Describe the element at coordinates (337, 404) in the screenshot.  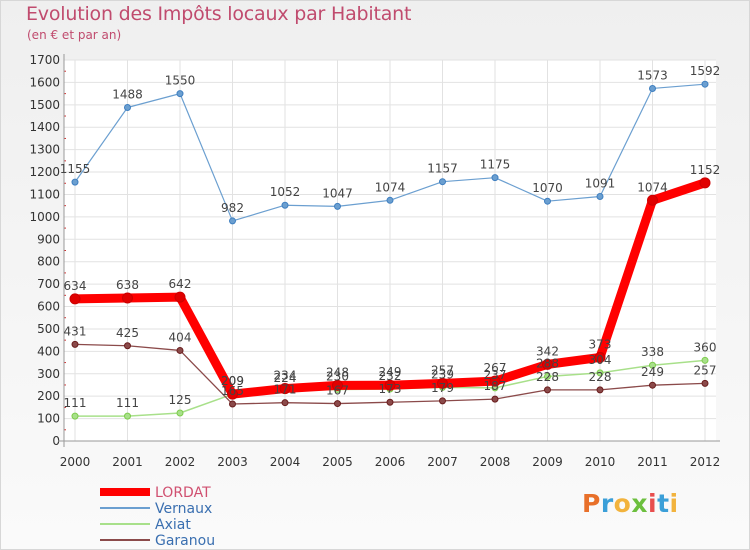
I see `point-garanou-2005` at that location.